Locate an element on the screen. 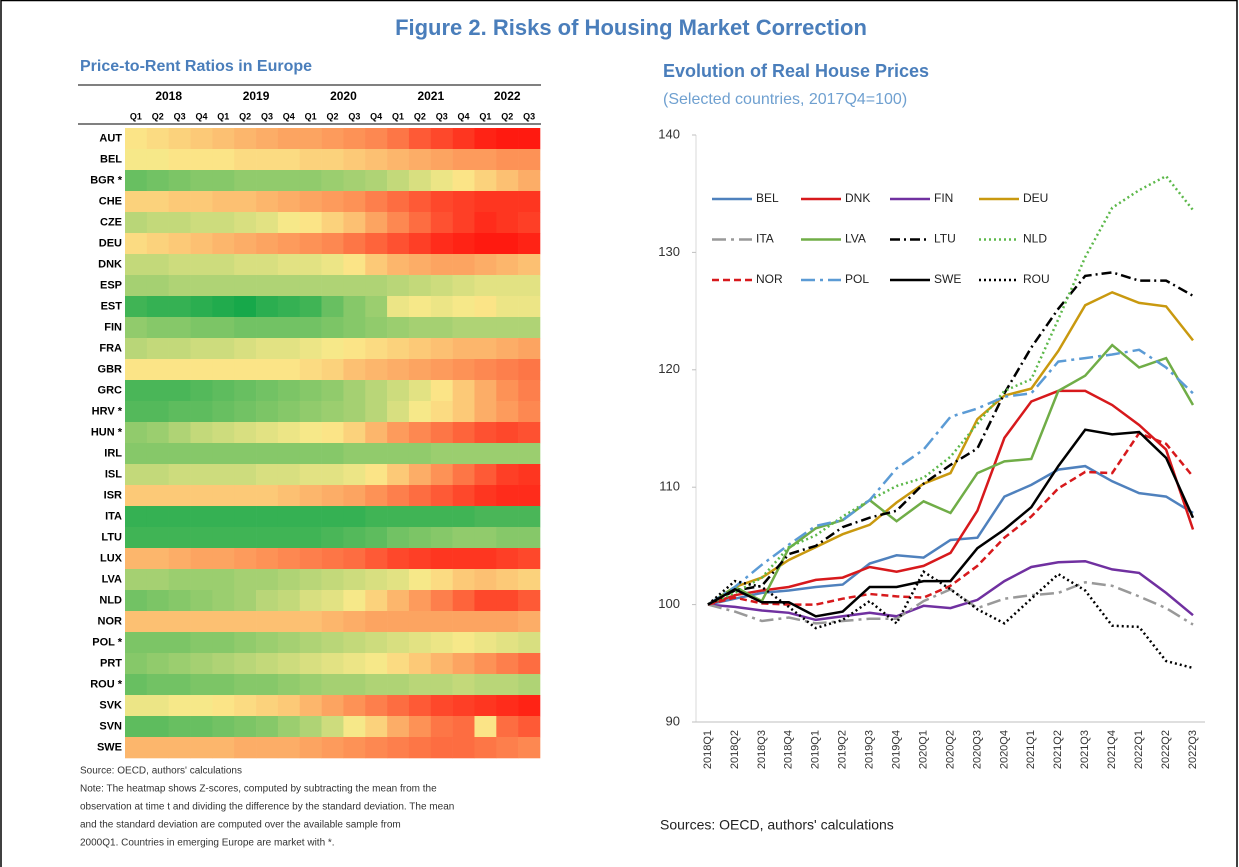 This screenshot has height=867, width=1239. series-line is located at coordinates (950, 603).